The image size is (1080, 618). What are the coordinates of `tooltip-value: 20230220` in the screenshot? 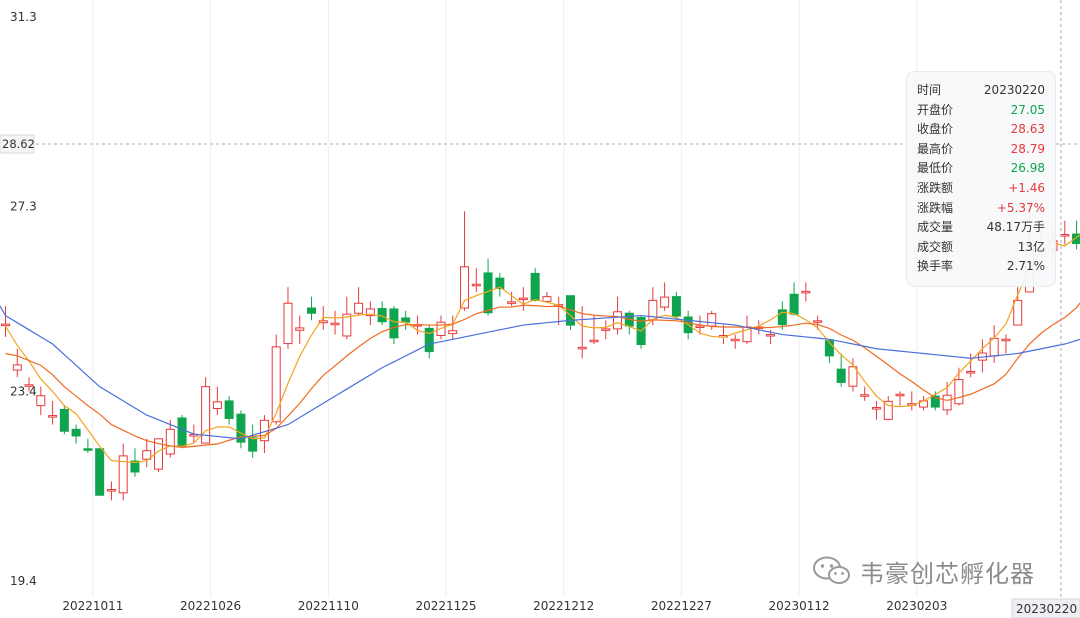 It's located at (1014, 90).